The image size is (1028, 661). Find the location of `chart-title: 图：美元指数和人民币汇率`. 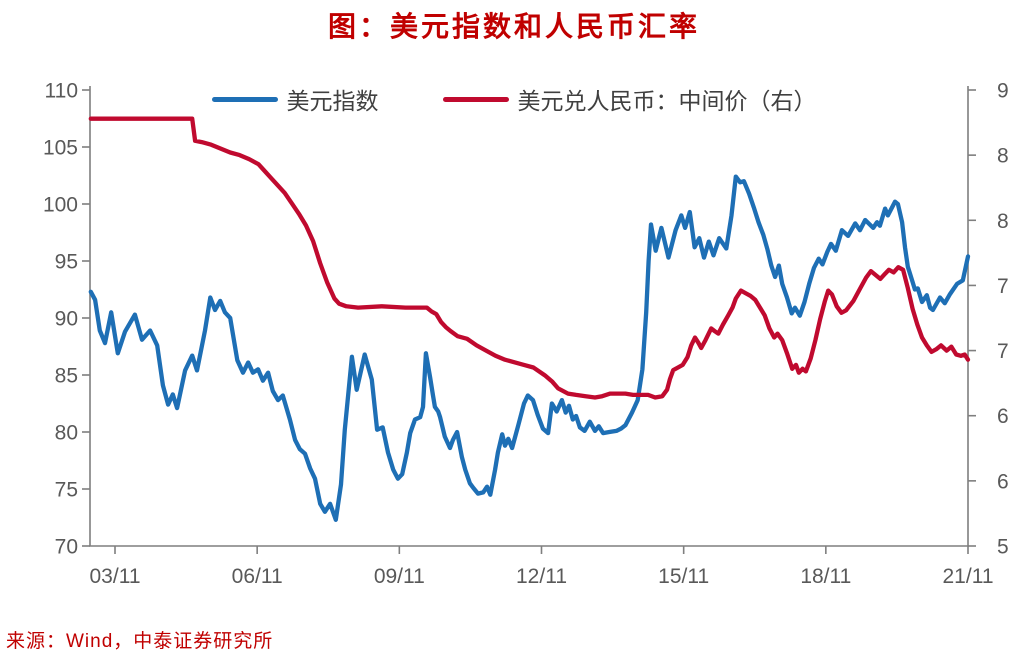

chart-title: 图：美元指数和人民币汇率 is located at coordinates (513, 26).